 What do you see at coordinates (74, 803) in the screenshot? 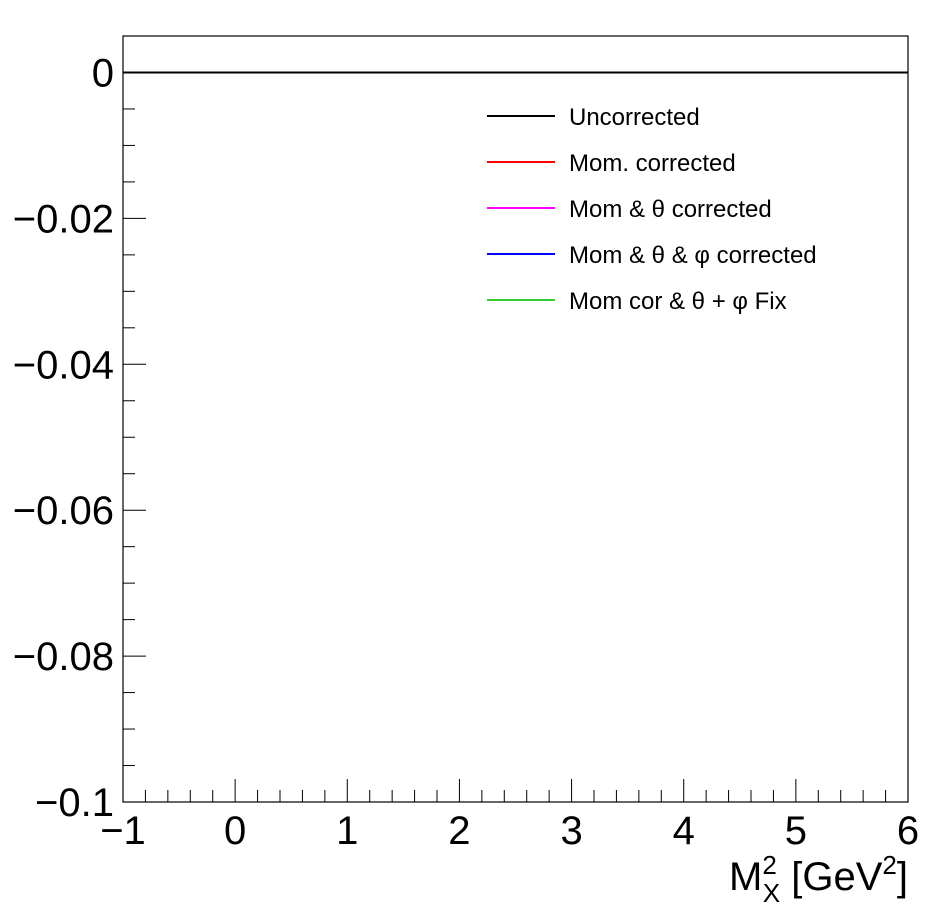
I see `y-tick-label: −0.1` at bounding box center [74, 803].